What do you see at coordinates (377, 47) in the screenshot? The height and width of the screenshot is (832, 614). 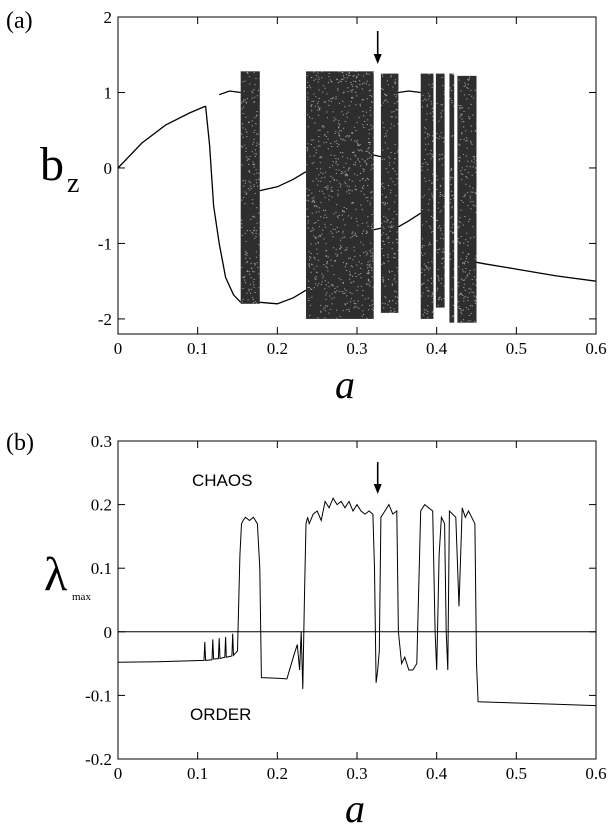 I see `panel-a-arrow` at bounding box center [377, 47].